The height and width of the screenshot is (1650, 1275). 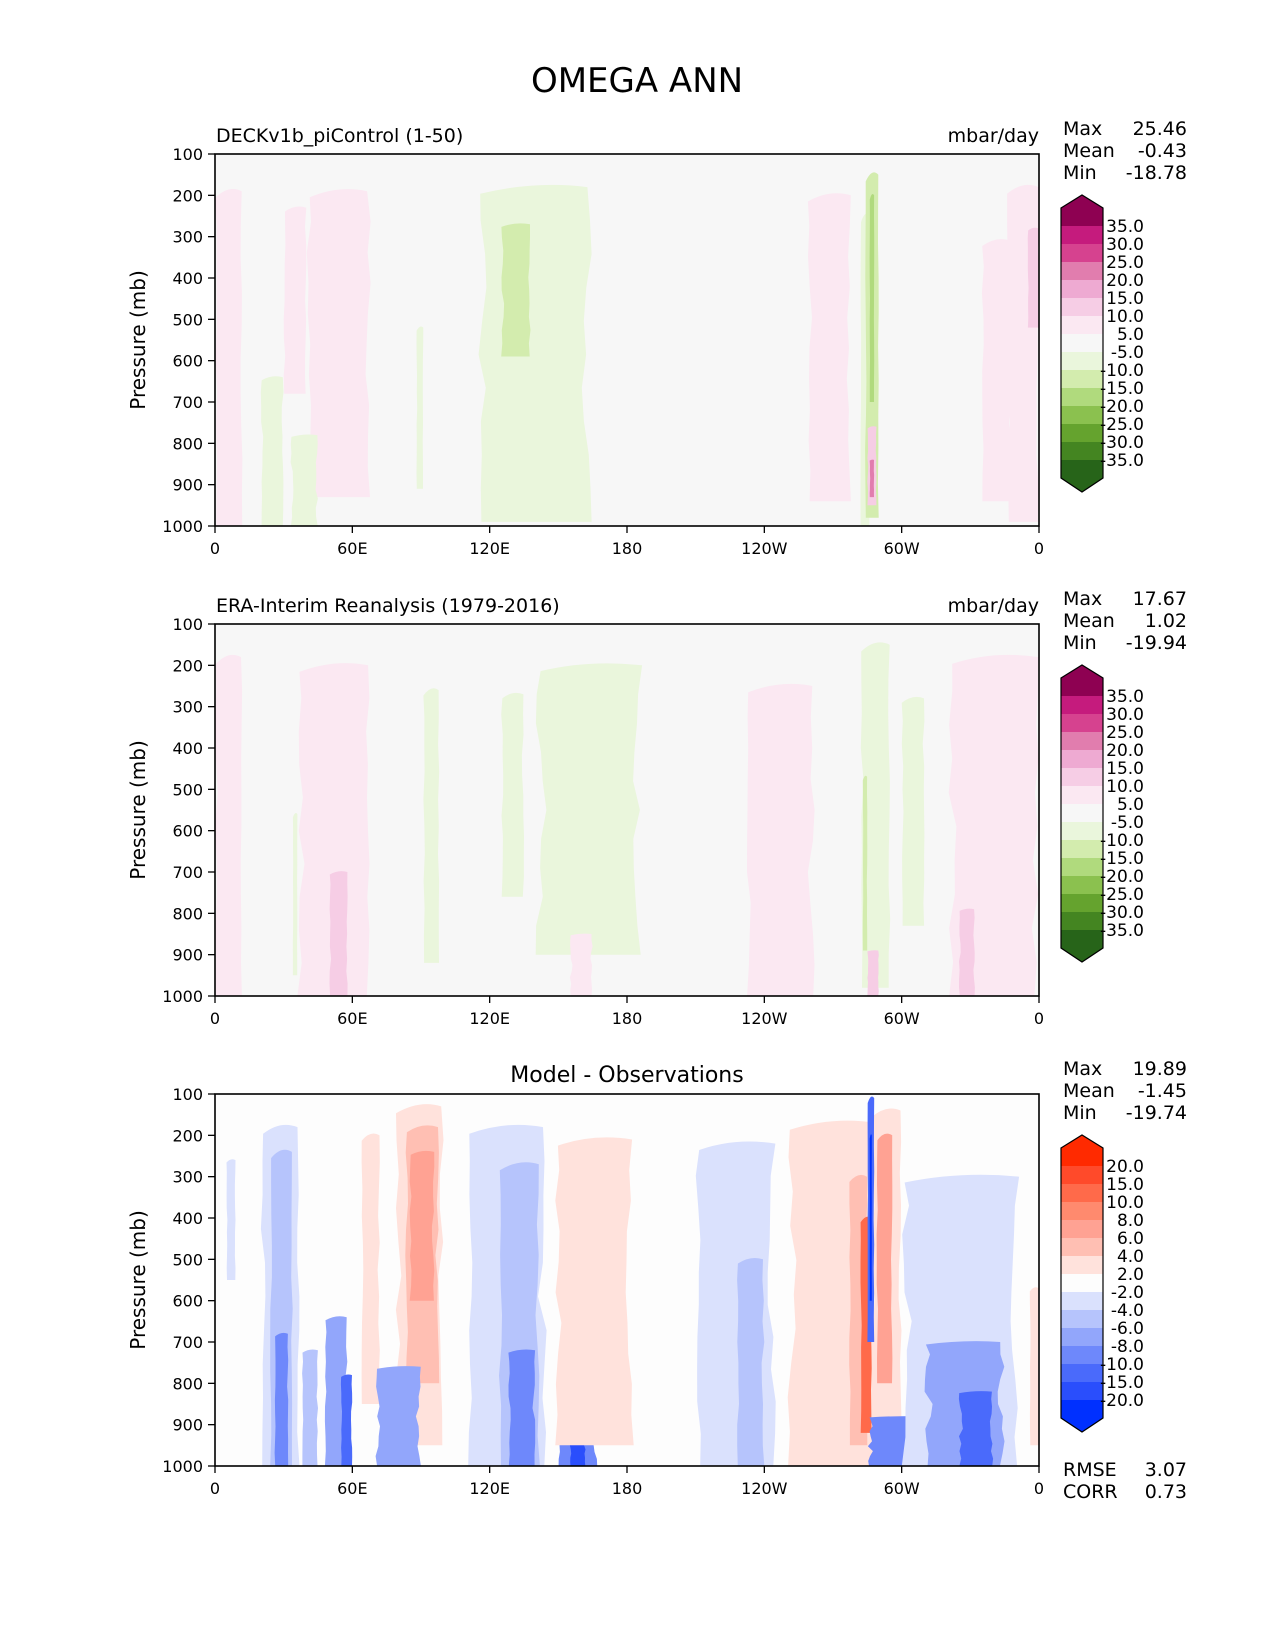 I want to click on y-tick-label: 900, so click(x=187, y=485).